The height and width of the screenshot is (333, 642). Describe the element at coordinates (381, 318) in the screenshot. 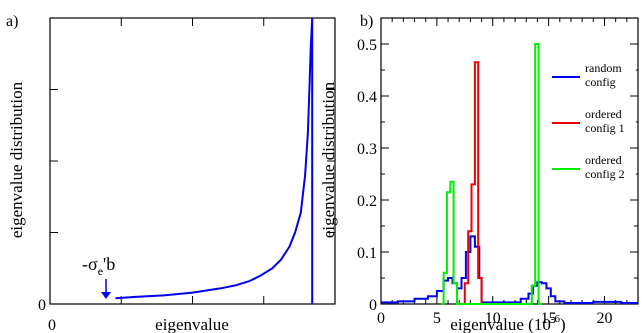

I see `panel-b-x-tick-label-0: 0` at that location.